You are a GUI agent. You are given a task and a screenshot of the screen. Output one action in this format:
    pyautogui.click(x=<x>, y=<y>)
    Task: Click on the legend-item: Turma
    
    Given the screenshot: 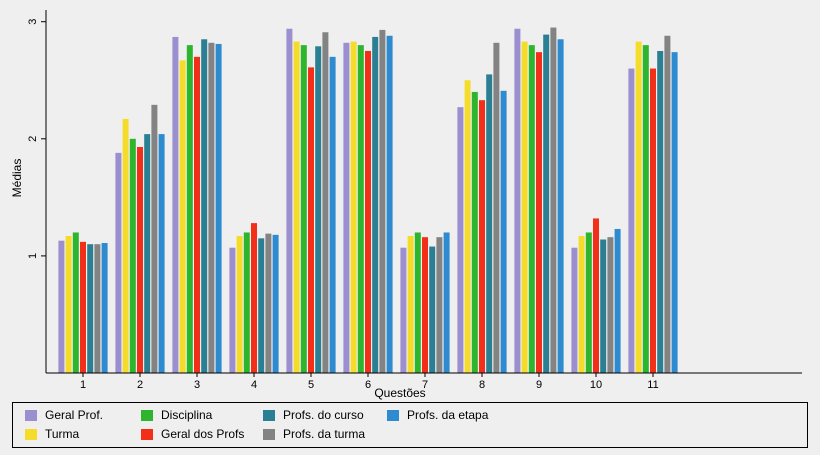 What is the action you would take?
    pyautogui.click(x=52, y=434)
    